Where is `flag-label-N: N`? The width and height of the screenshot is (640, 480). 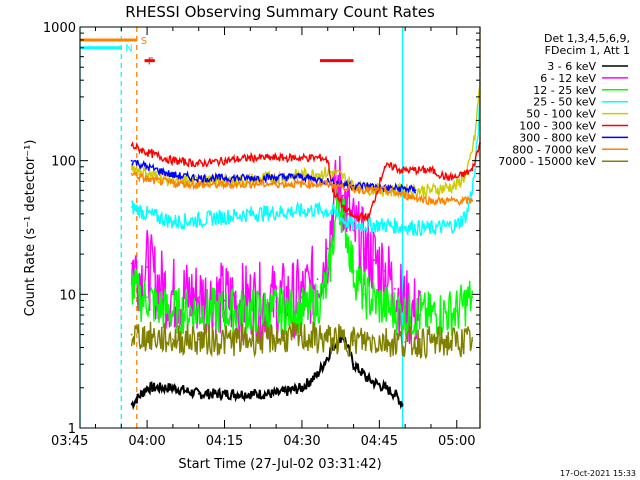
flag-label-N: N is located at coordinates (128, 49).